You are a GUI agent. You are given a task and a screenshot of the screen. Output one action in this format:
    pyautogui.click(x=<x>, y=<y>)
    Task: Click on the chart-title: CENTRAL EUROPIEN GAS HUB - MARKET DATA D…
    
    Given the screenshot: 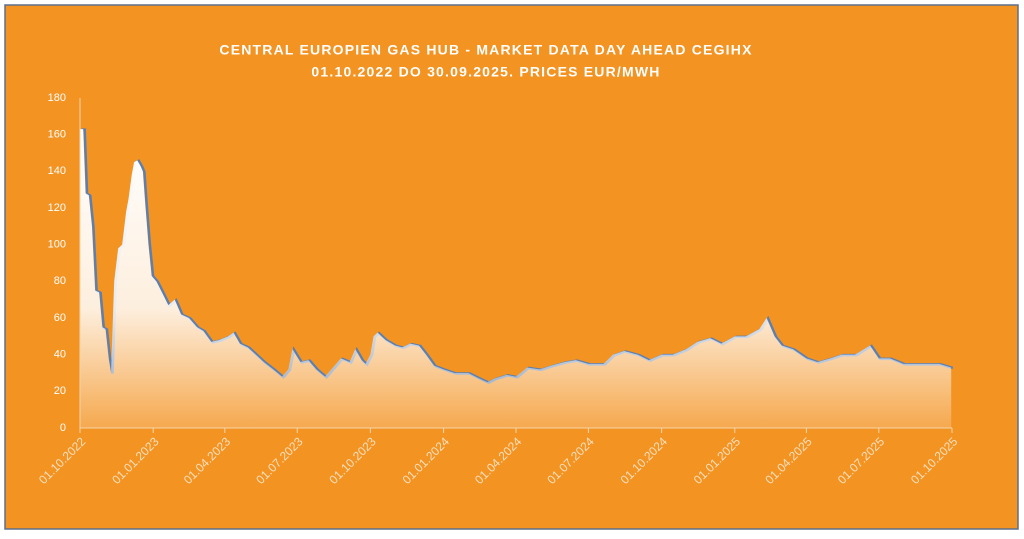 What is the action you would take?
    pyautogui.click(x=485, y=50)
    